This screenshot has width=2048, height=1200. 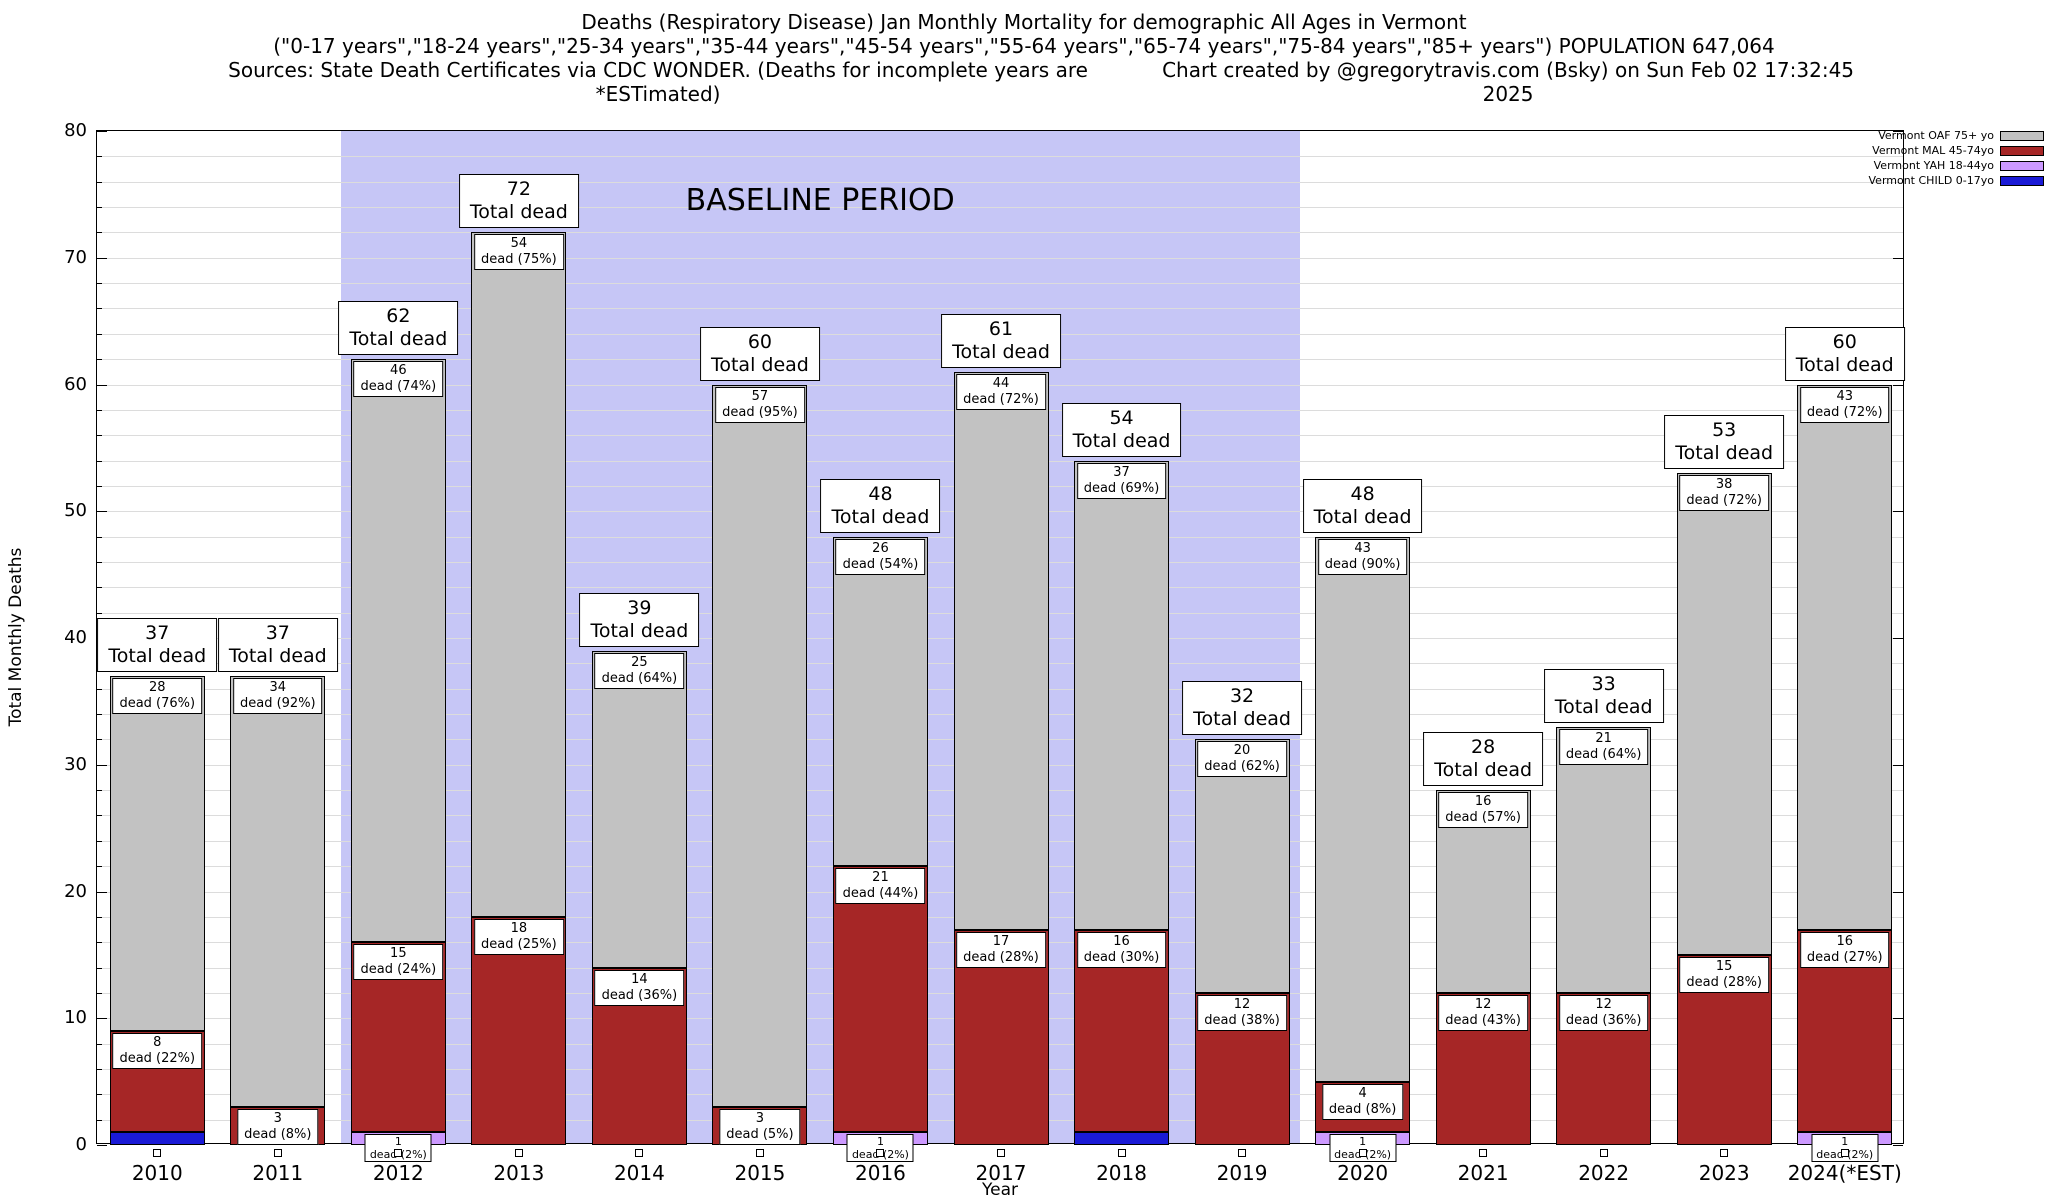 What do you see at coordinates (1724, 974) in the screenshot?
I see `segment-label: 15 dead (28%)` at bounding box center [1724, 974].